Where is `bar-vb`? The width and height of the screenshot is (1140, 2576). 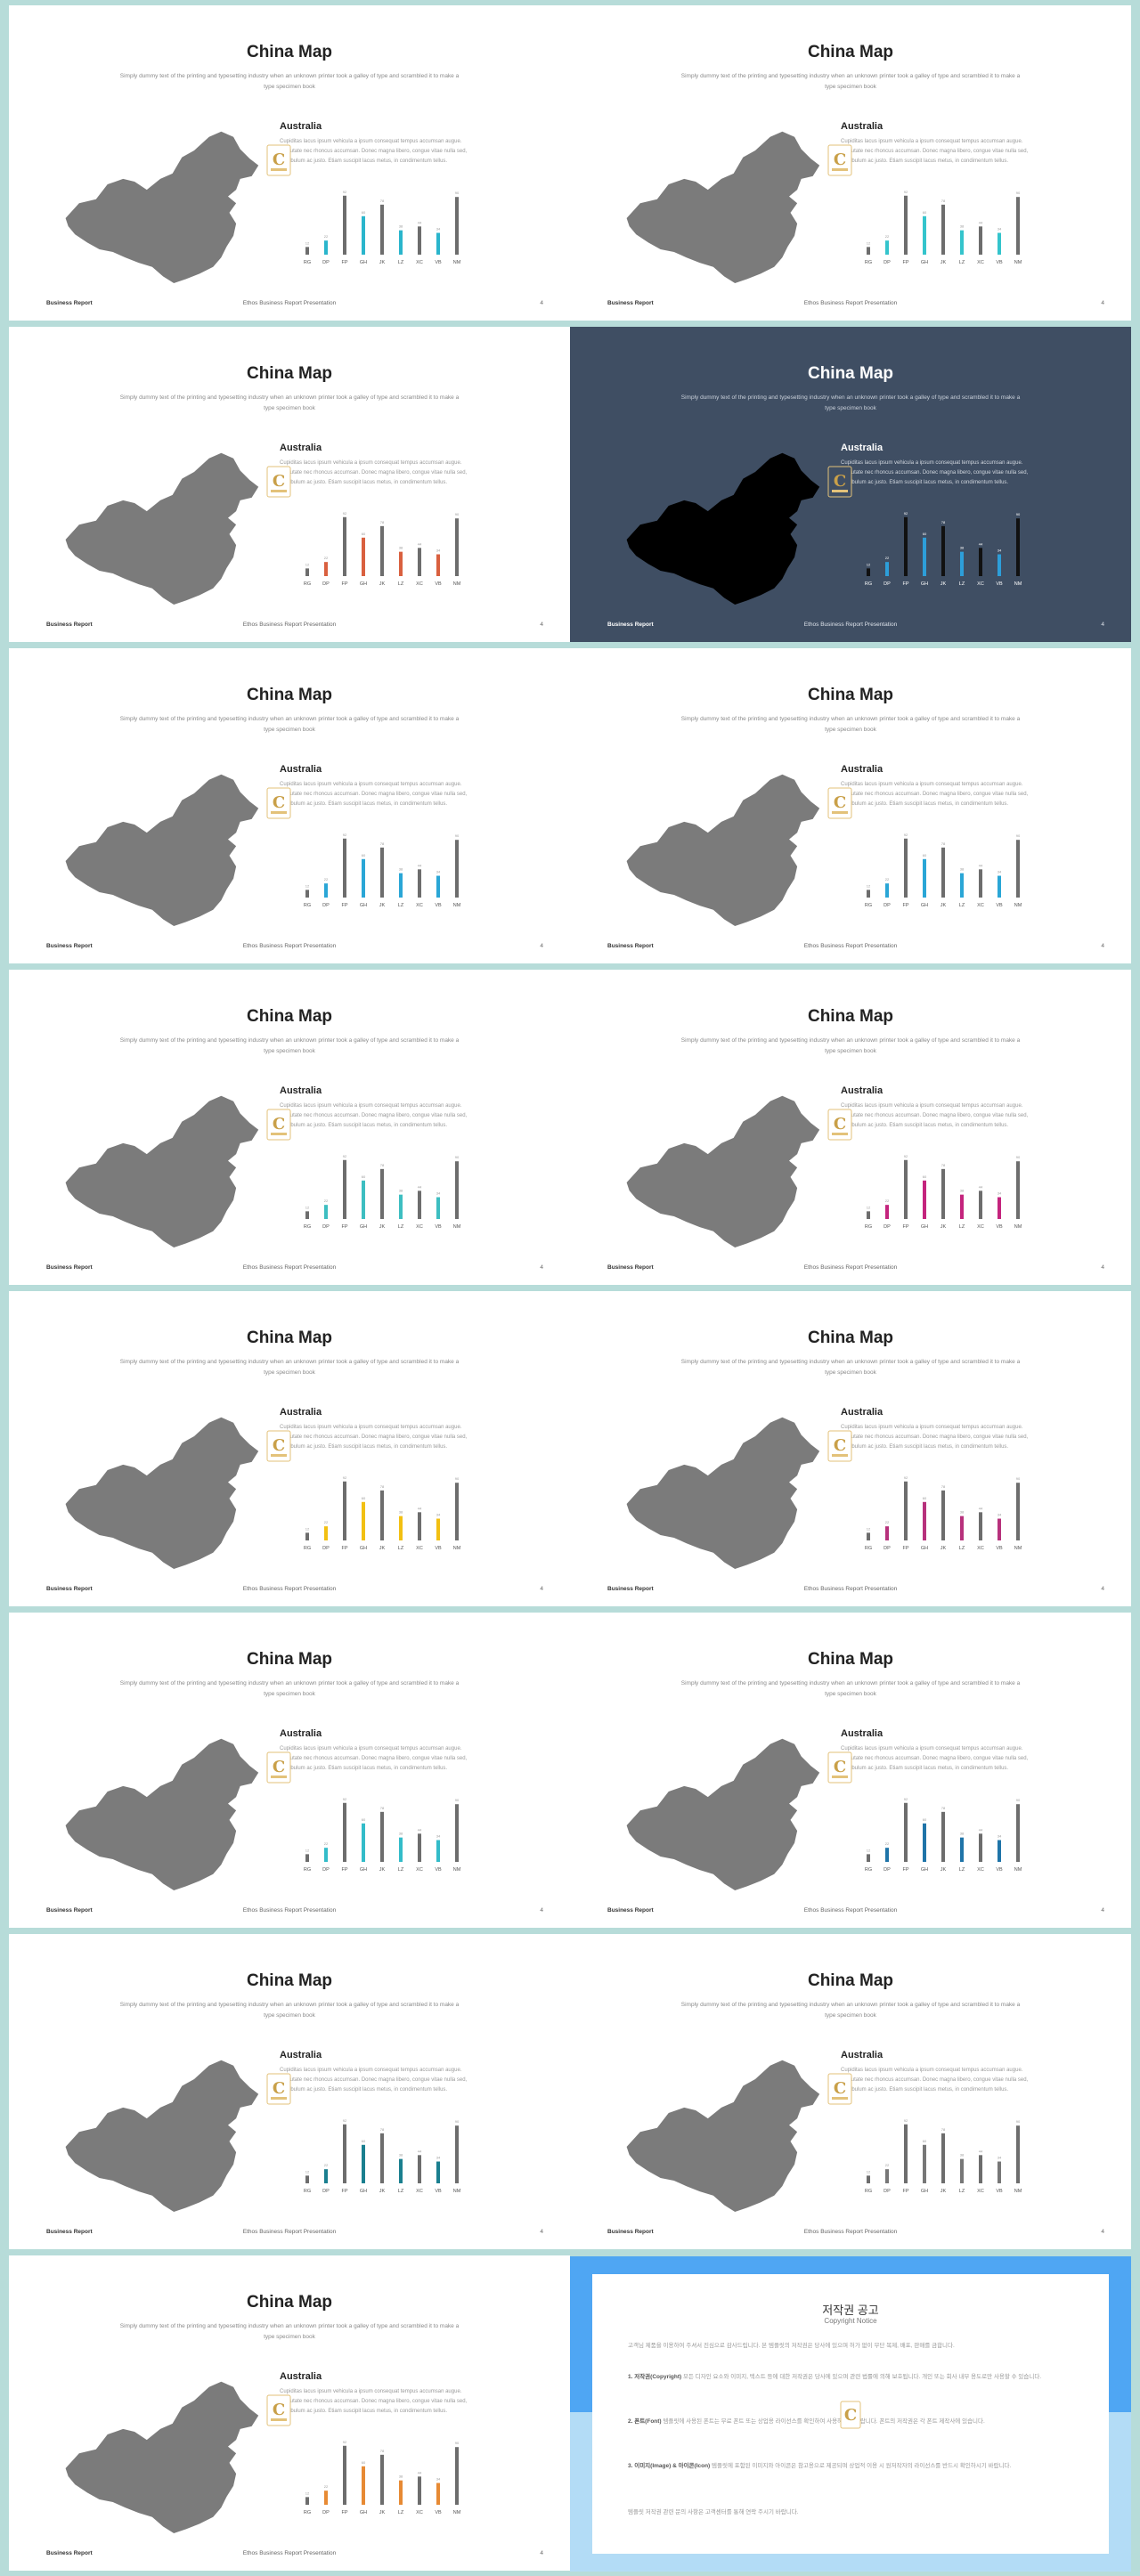
bar-vb is located at coordinates (438, 2494).